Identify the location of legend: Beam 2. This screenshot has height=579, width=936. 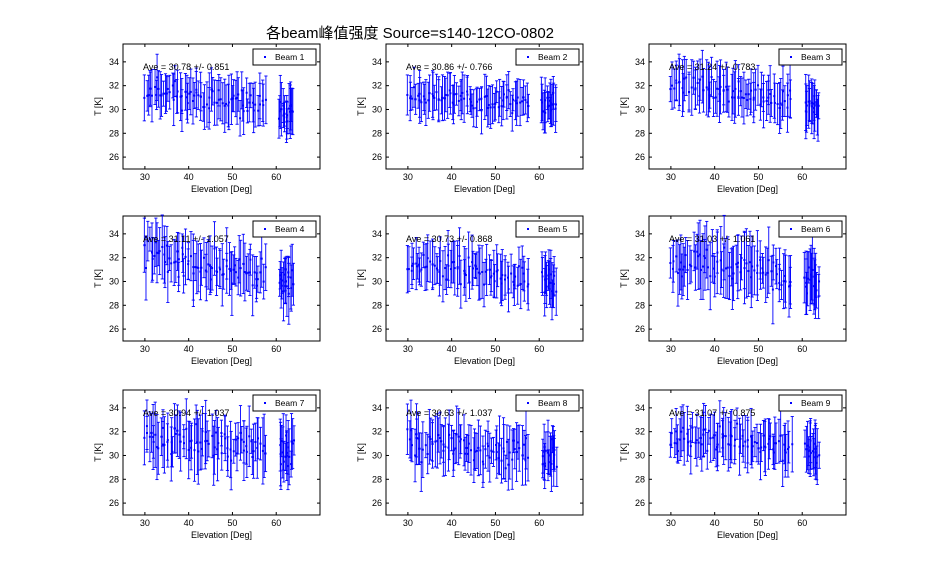
(547, 57).